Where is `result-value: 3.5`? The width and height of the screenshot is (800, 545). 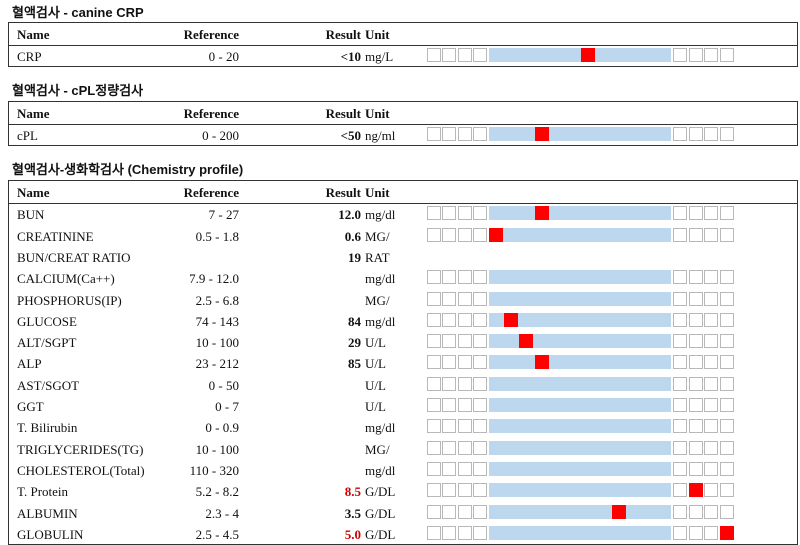
result-value: 3.5 is located at coordinates (352, 513).